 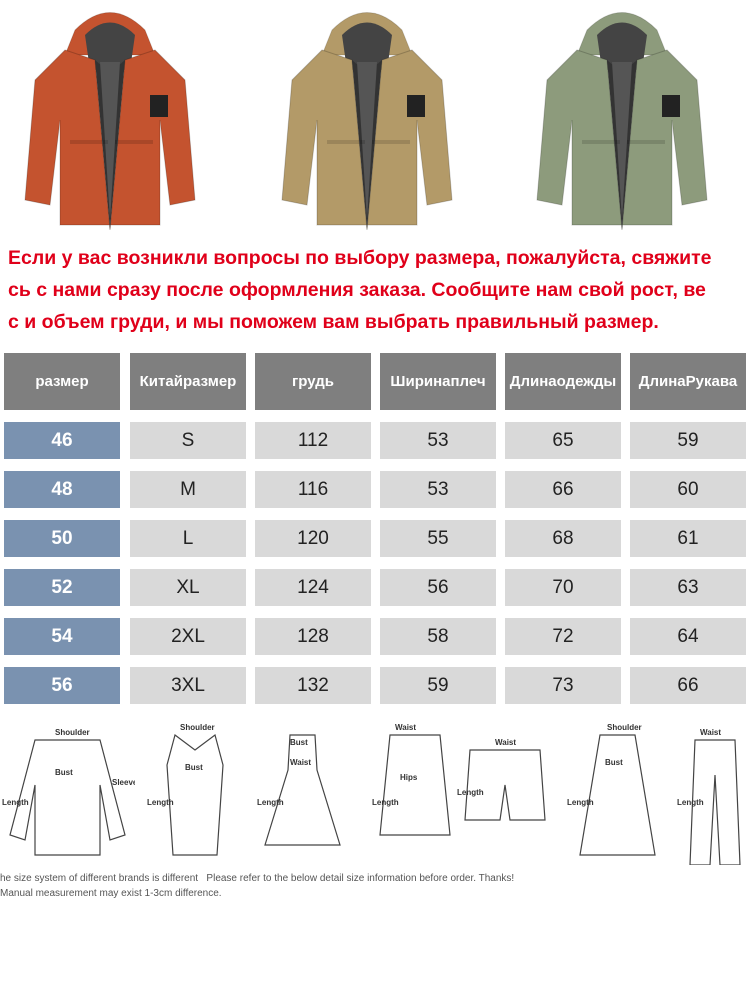 I want to click on shorts-diagram: Waist Length, so click(x=501, y=779).